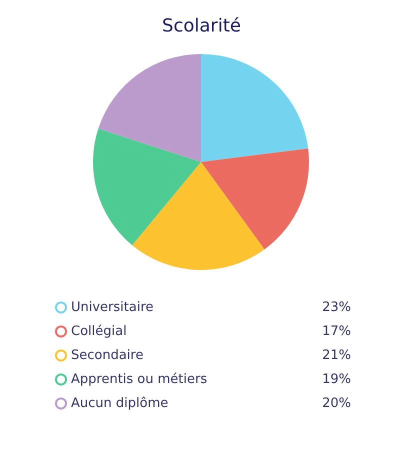 The width and height of the screenshot is (403, 460). What do you see at coordinates (201, 26) in the screenshot?
I see `chart-title: Scolarité` at bounding box center [201, 26].